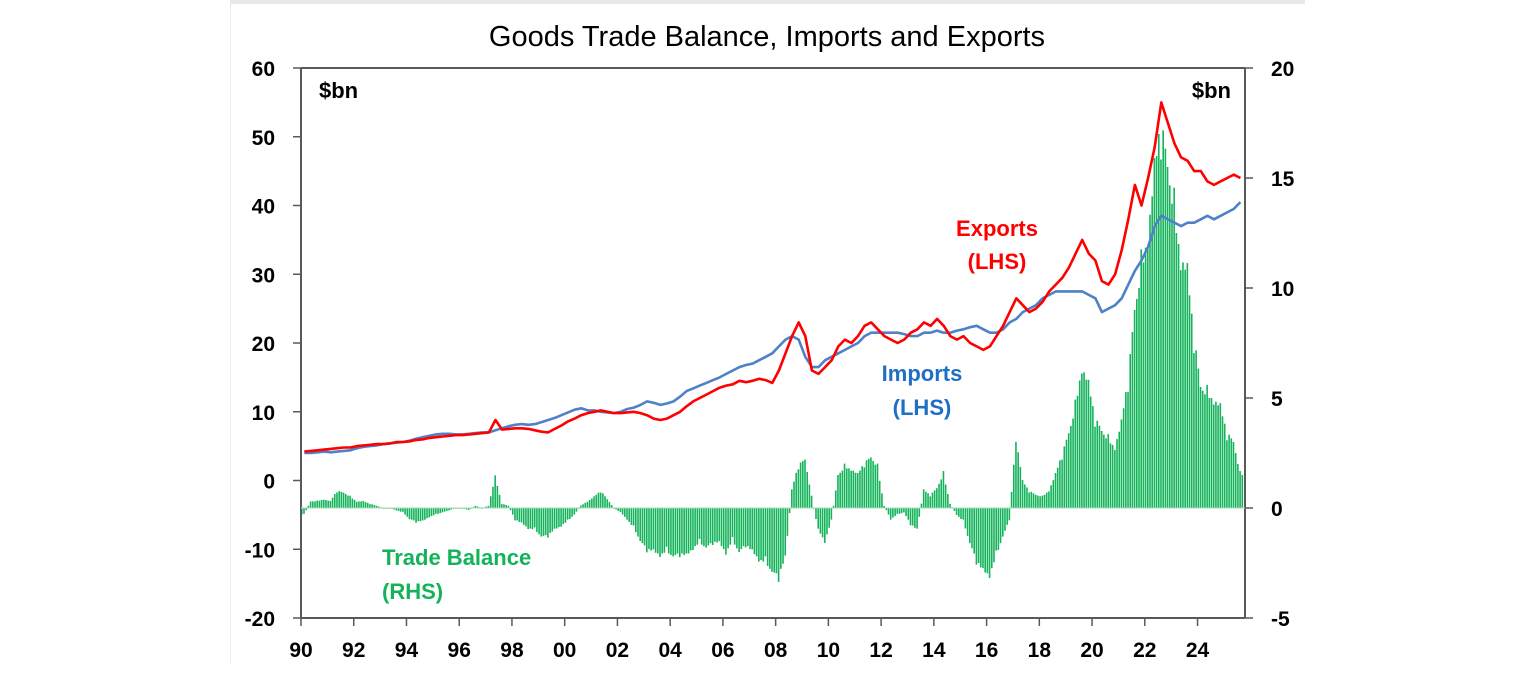  Describe the element at coordinates (1280, 619) in the screenshot. I see `right-tick-label: -5` at that location.